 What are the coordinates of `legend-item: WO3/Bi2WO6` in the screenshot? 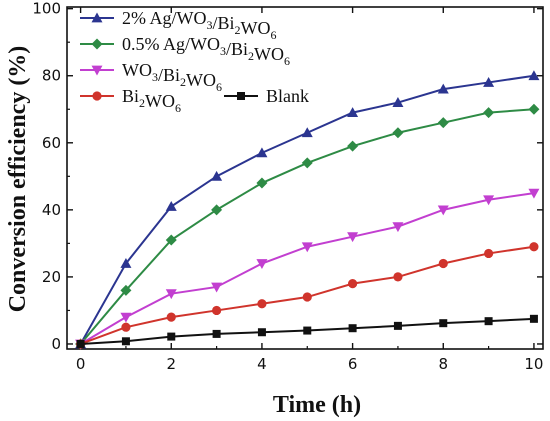 It's located at (151, 77).